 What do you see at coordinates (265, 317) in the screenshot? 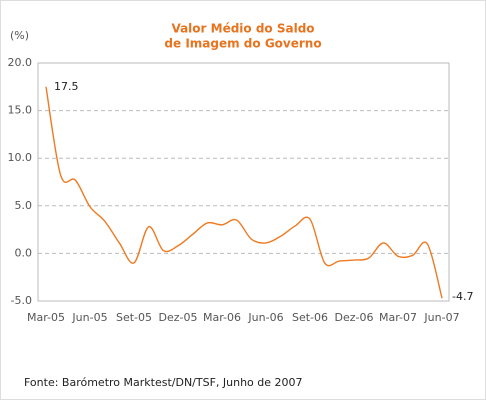
I see `x-tick-label: Jun-06` at bounding box center [265, 317].